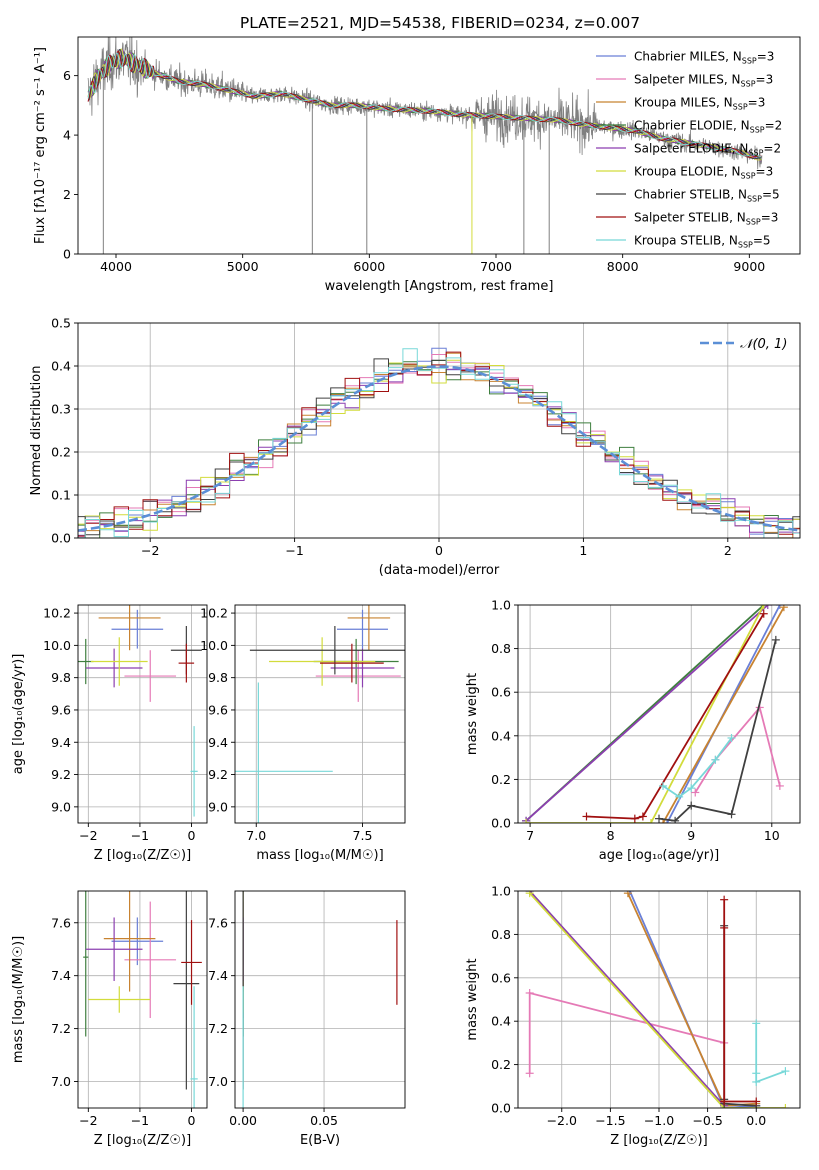 This screenshot has width=819, height=1170. What do you see at coordinates (67, 254) in the screenshot?
I see `y-tick-label: 0` at bounding box center [67, 254].